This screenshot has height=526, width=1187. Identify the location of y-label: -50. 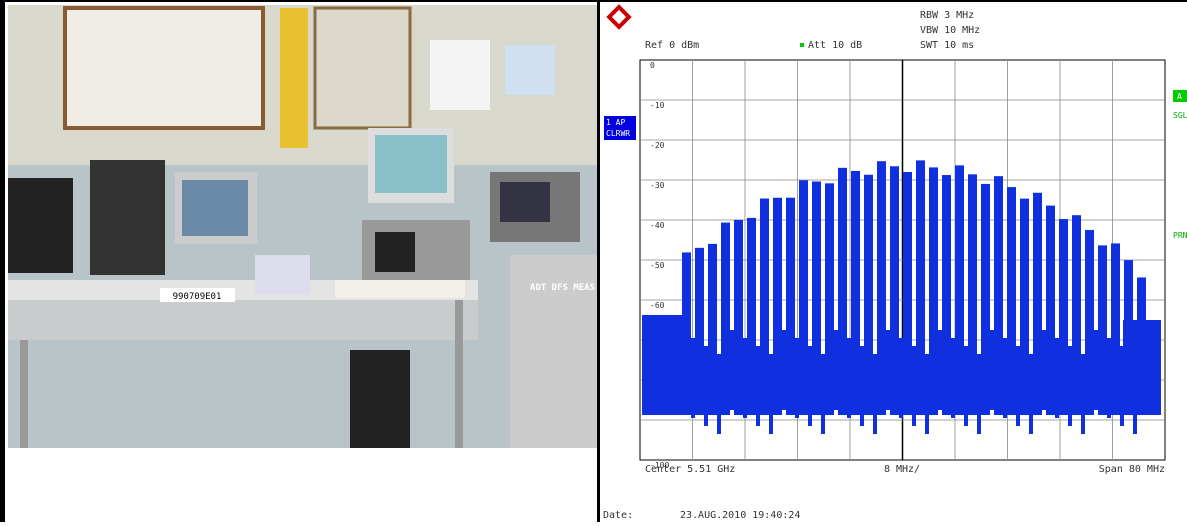
(657, 265).